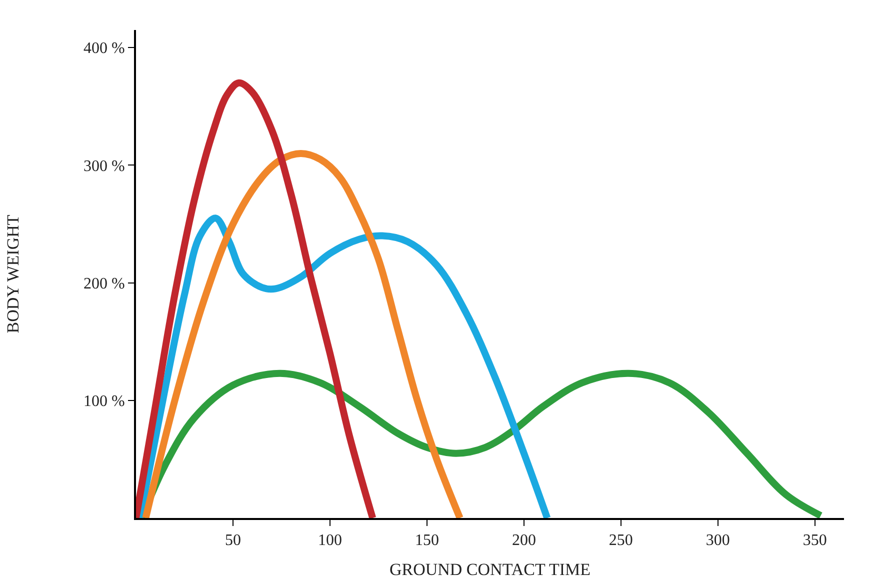 The image size is (884, 588). Describe the element at coordinates (620, 541) in the screenshot. I see `x-tick-label: 250` at that location.